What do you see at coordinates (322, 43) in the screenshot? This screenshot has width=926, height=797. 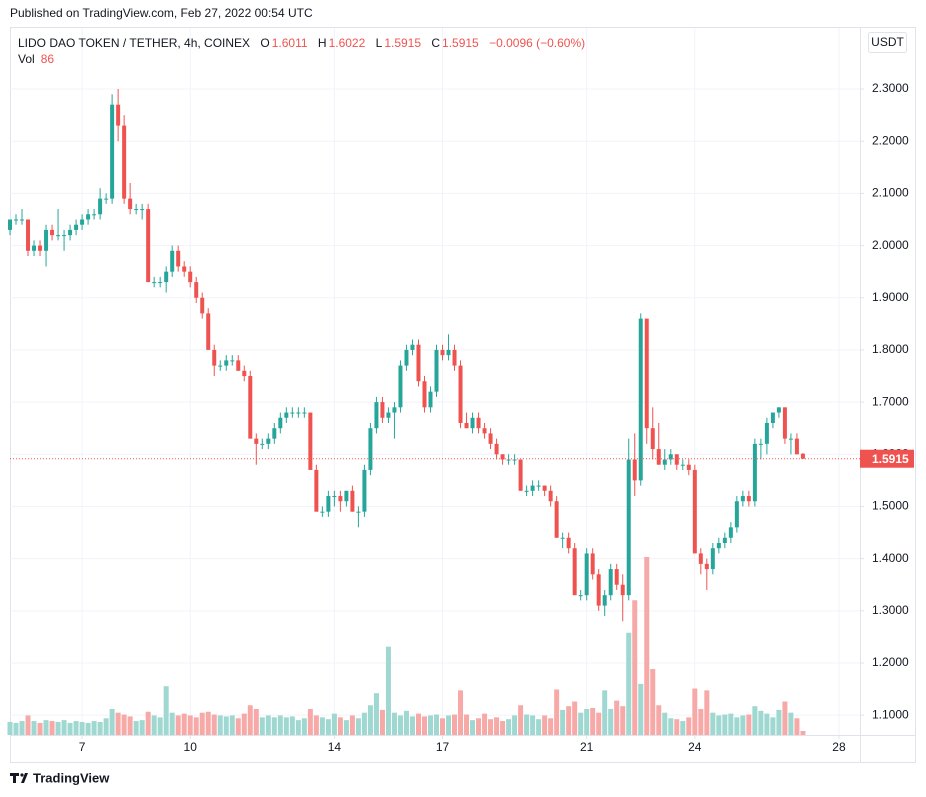 I see `legend-label: H` at bounding box center [322, 43].